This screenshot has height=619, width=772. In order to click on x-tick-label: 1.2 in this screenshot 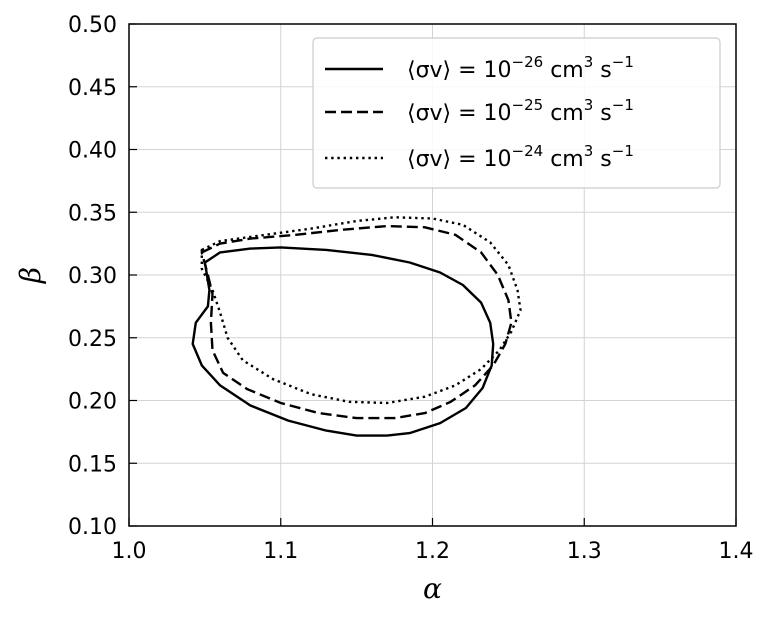, I will do `click(432, 551)`.